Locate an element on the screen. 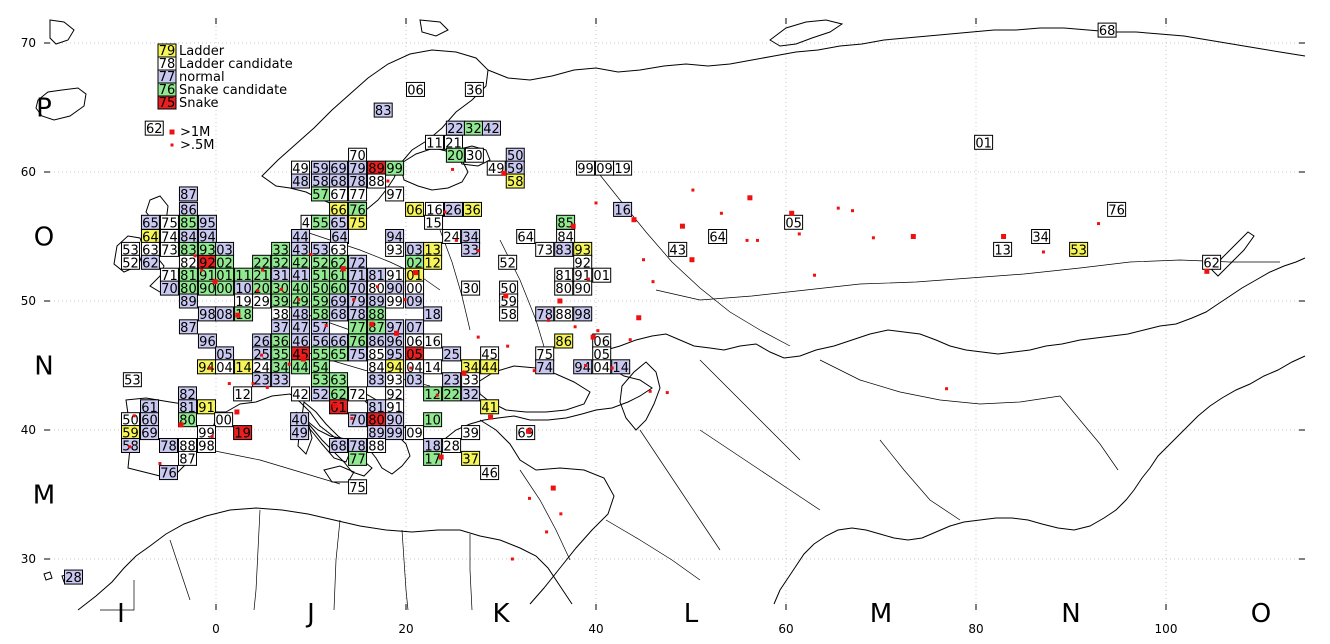  grid-square: 03 is located at coordinates (415, 249).